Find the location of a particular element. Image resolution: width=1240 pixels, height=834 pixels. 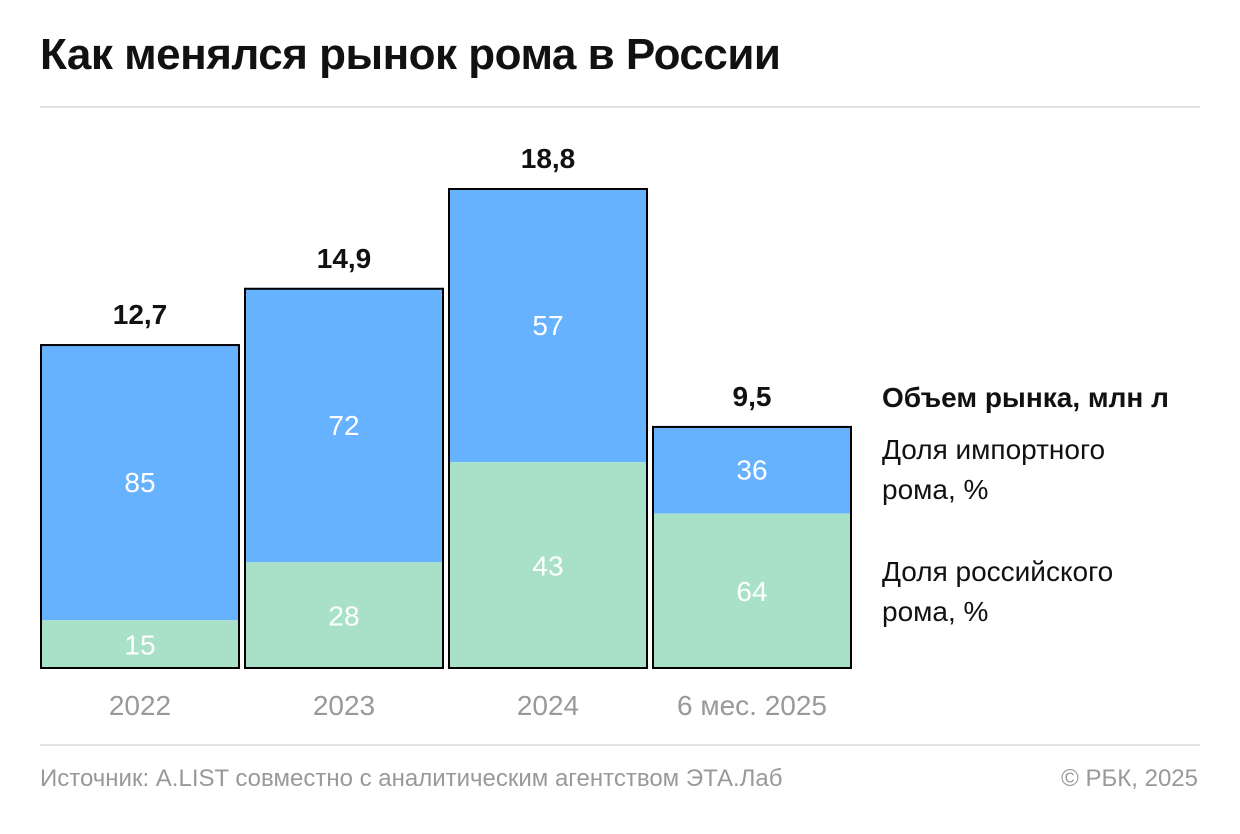

copyright: © РБК, 2025 is located at coordinates (1129, 778).